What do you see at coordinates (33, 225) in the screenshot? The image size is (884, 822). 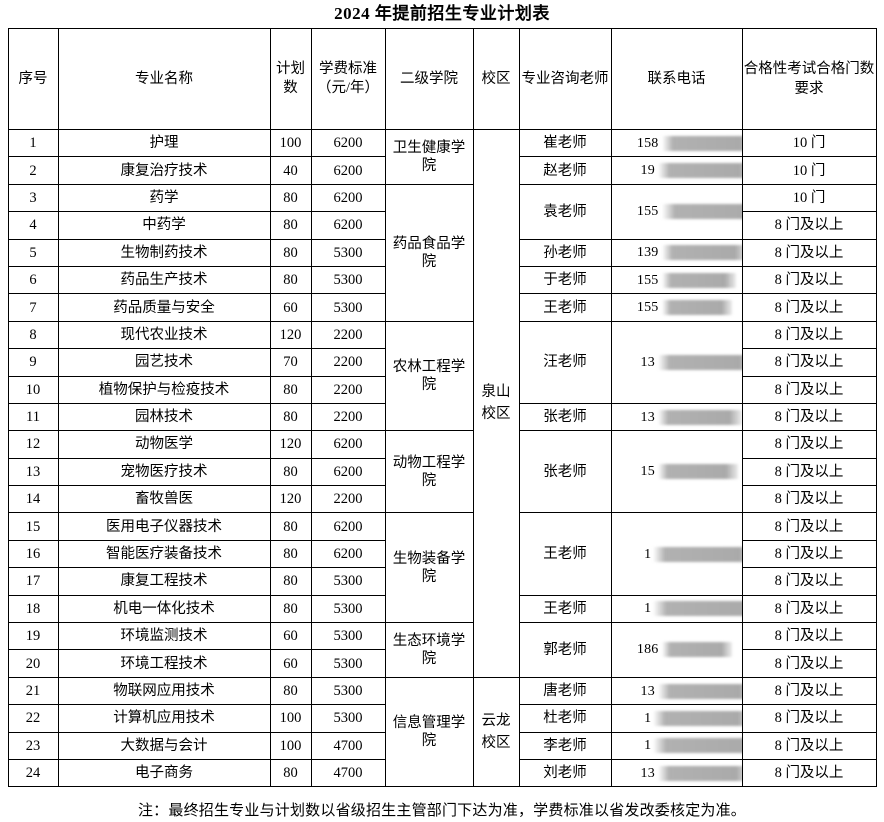 I see `cell-seq: 4` at bounding box center [33, 225].